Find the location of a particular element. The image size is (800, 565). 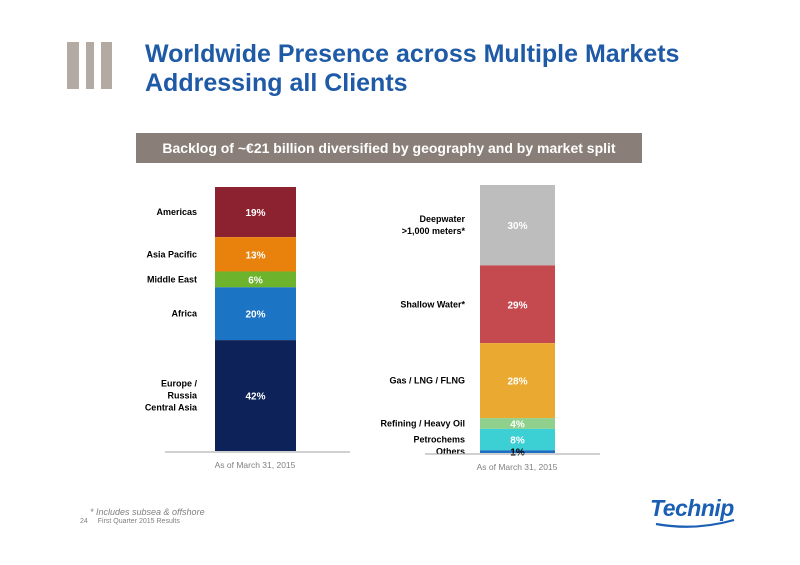

chart1-category-label-3: Middle East is located at coordinates (172, 279).